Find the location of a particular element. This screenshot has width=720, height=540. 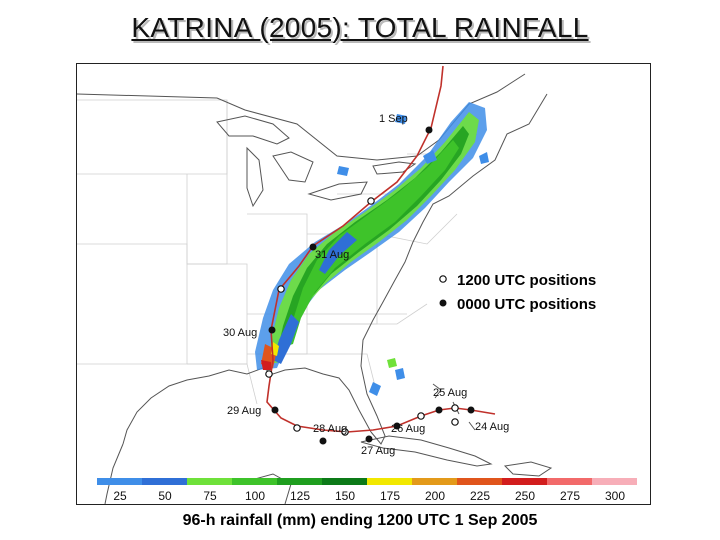

legend-1200utc-marker is located at coordinates (443, 279).